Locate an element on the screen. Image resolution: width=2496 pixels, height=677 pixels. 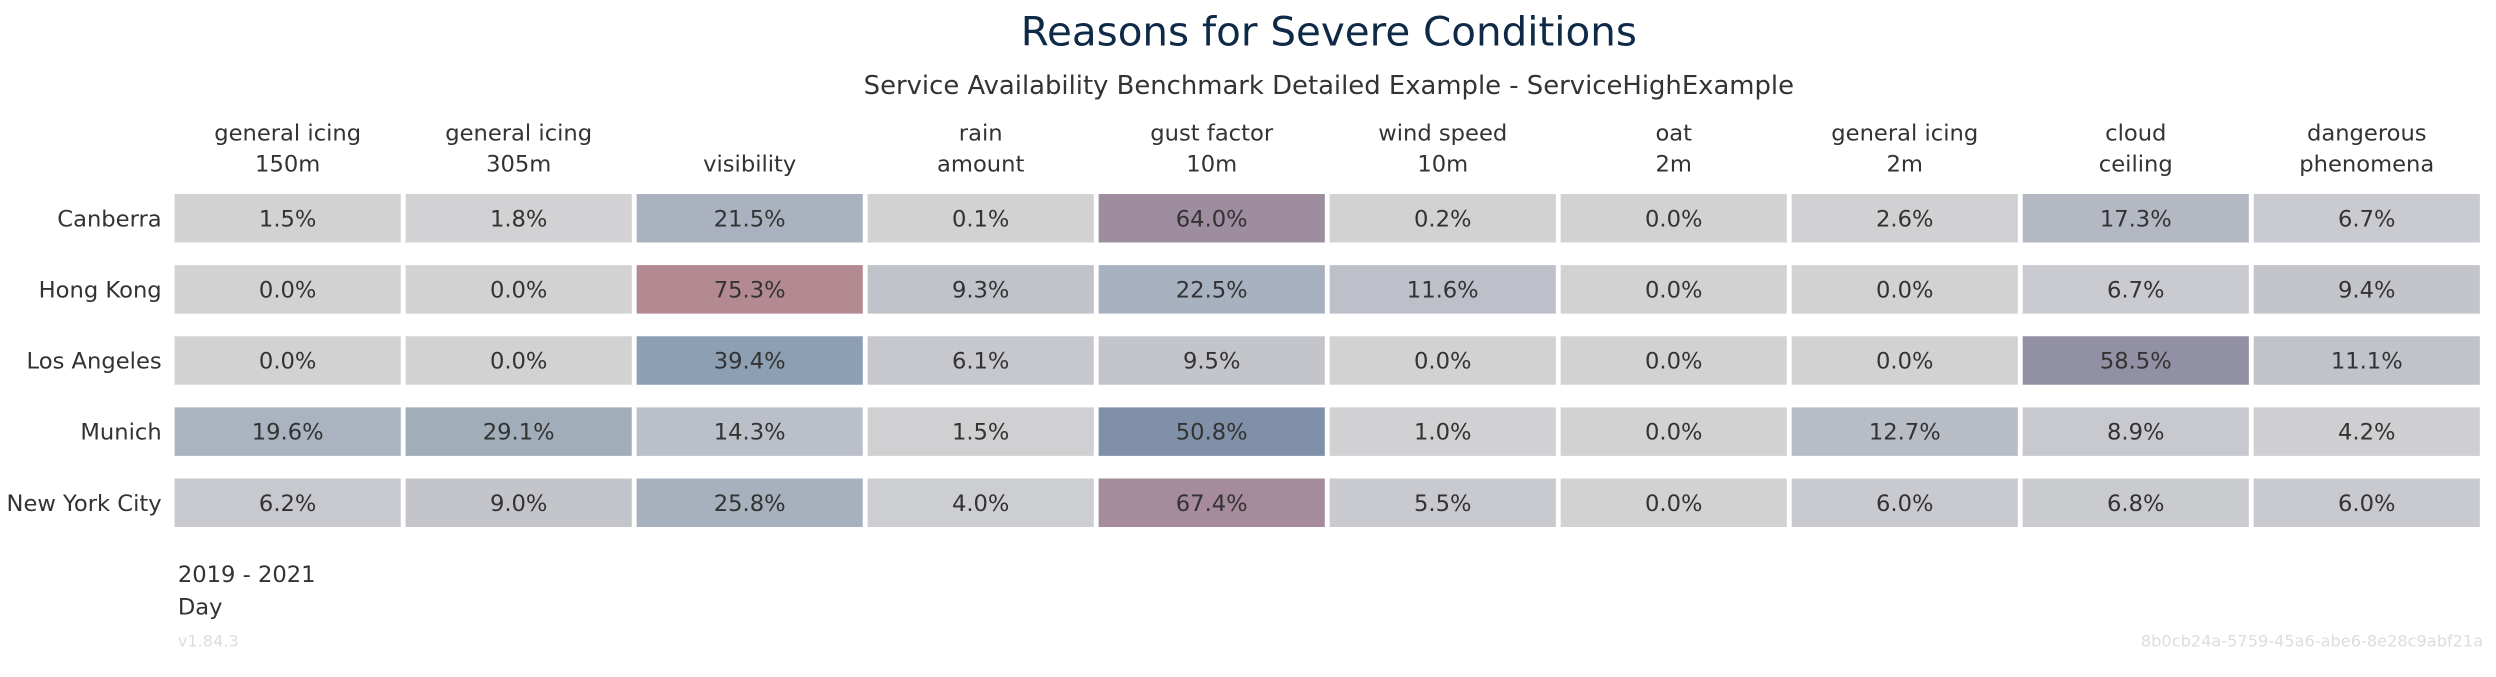
footer-period: 2019 - 2021 is located at coordinates (247, 575).